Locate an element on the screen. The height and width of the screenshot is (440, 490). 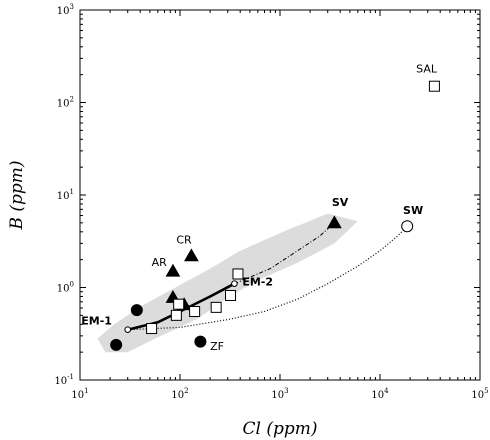
annotation-zf: ZF is located at coordinates (217, 346).